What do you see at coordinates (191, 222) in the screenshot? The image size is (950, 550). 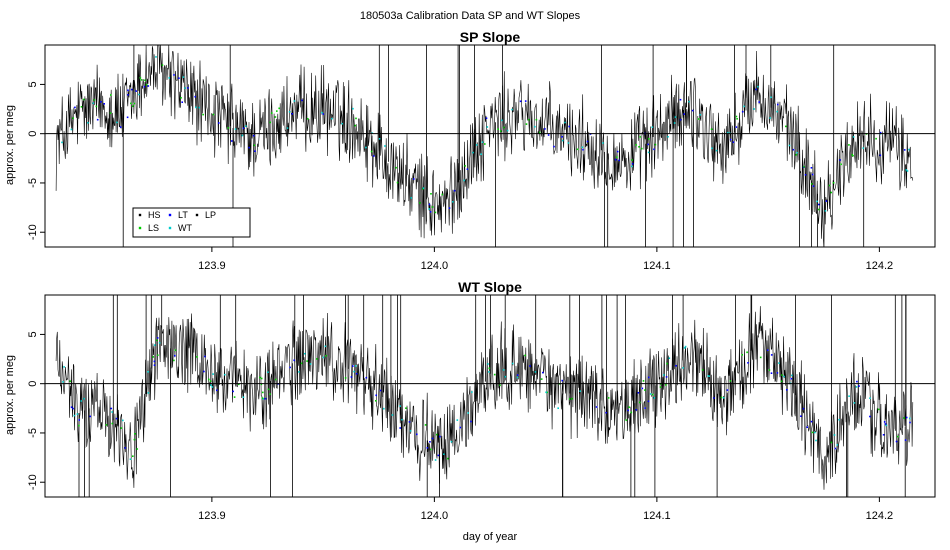 I see `legend: HS LS LT WT LP` at bounding box center [191, 222].